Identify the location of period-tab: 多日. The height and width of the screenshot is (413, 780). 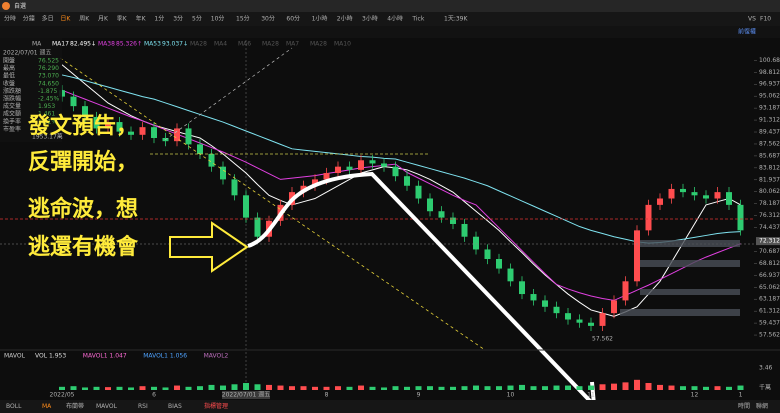
(48, 19).